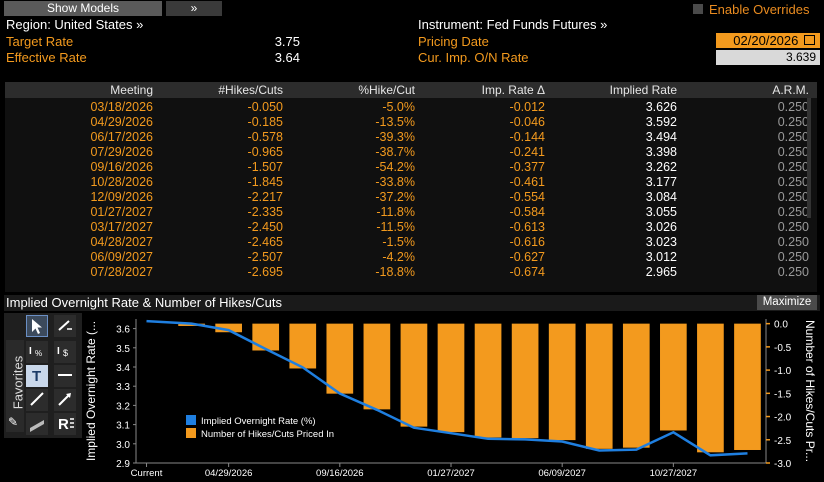  Describe the element at coordinates (411, 242) in the screenshot. I see `table-row: 04/28/2027 -2.465 -1.5% -0.616 3.023 0.250` at that location.